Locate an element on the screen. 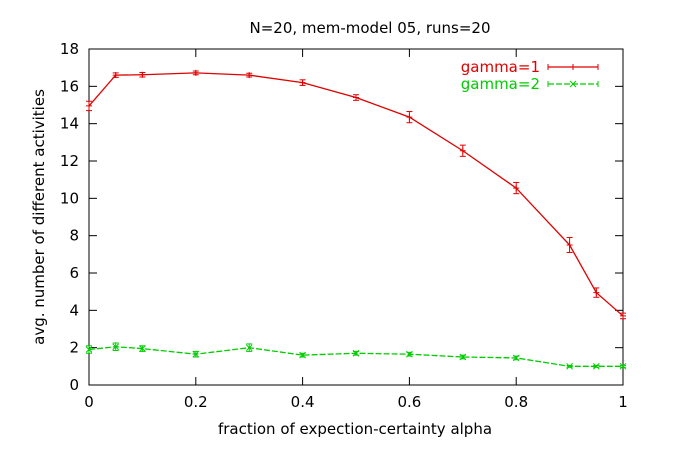  y-tick-label: 4 is located at coordinates (74, 310).